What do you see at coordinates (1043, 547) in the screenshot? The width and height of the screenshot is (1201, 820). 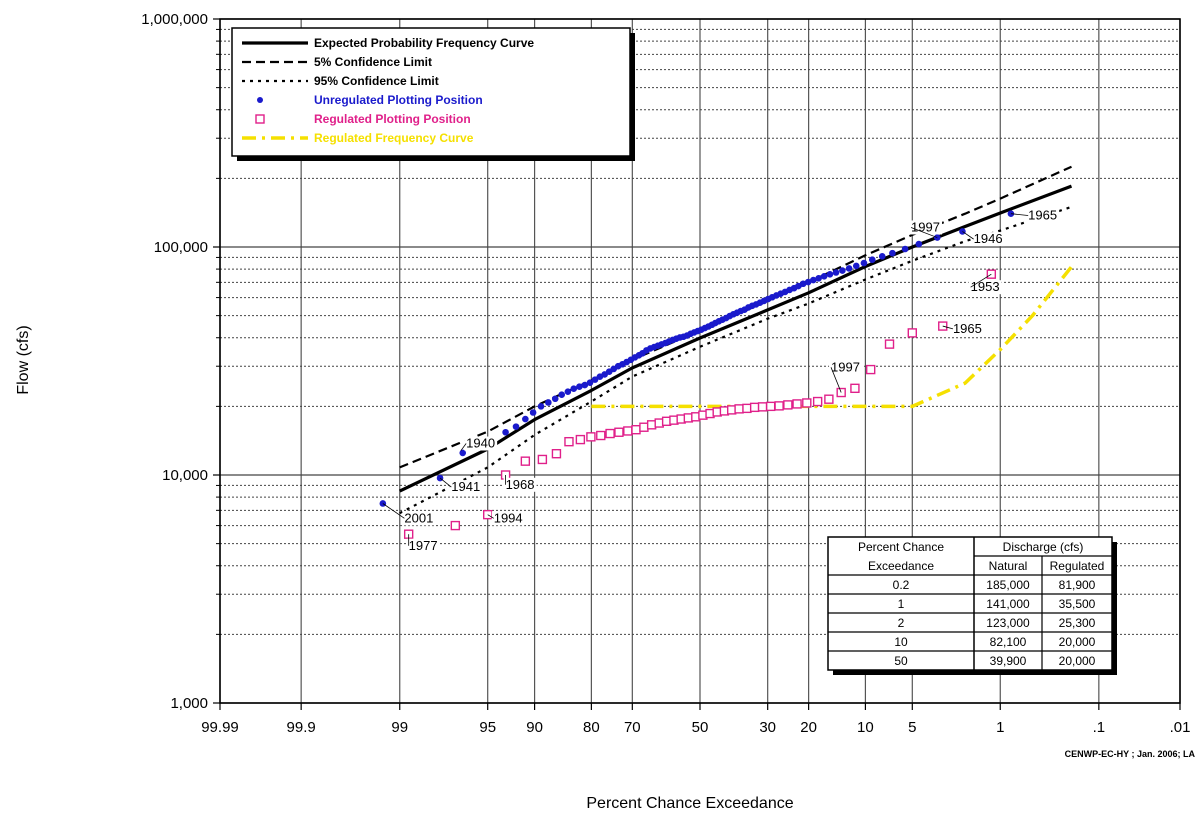 I see `table-header-discharge: Discharge (cfs)` at bounding box center [1043, 547].